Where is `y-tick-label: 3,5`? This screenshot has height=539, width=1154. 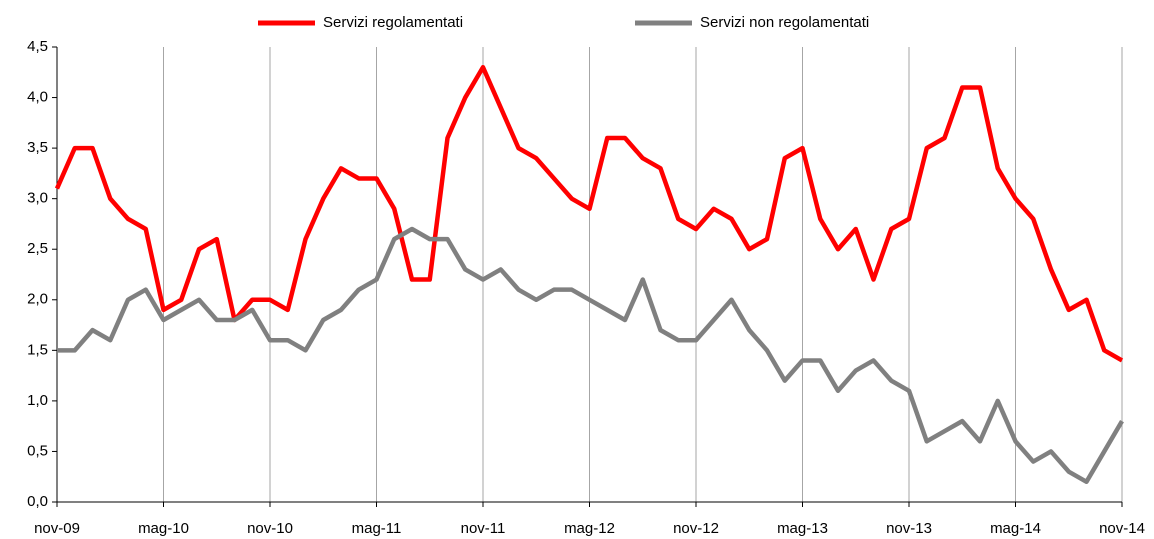 y-tick-label: 3,5 is located at coordinates (37, 147).